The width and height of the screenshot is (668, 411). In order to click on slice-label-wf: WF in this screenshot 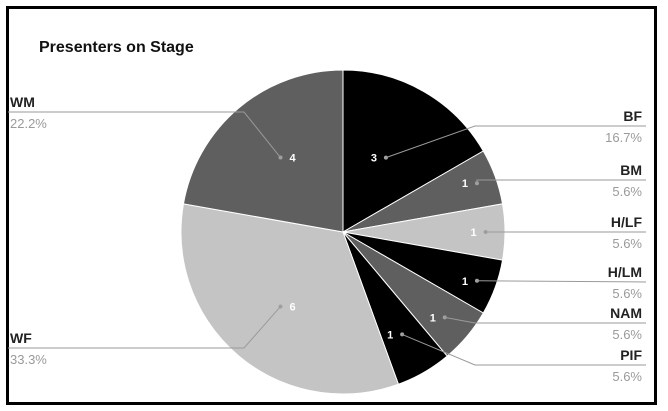, I will do `click(21, 338)`.